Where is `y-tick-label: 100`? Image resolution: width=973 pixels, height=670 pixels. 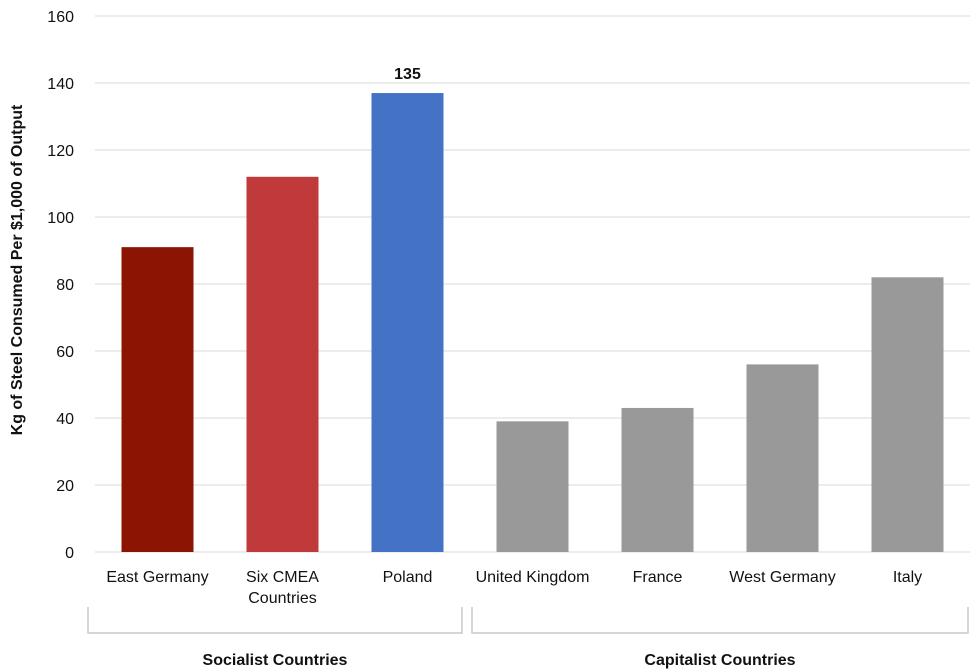
y-tick-label: 100 is located at coordinates (60, 218).